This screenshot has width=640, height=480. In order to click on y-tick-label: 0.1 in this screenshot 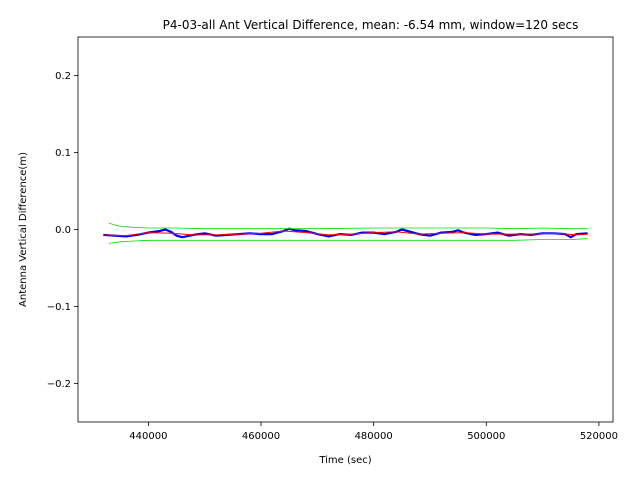, I will do `click(63, 153)`.